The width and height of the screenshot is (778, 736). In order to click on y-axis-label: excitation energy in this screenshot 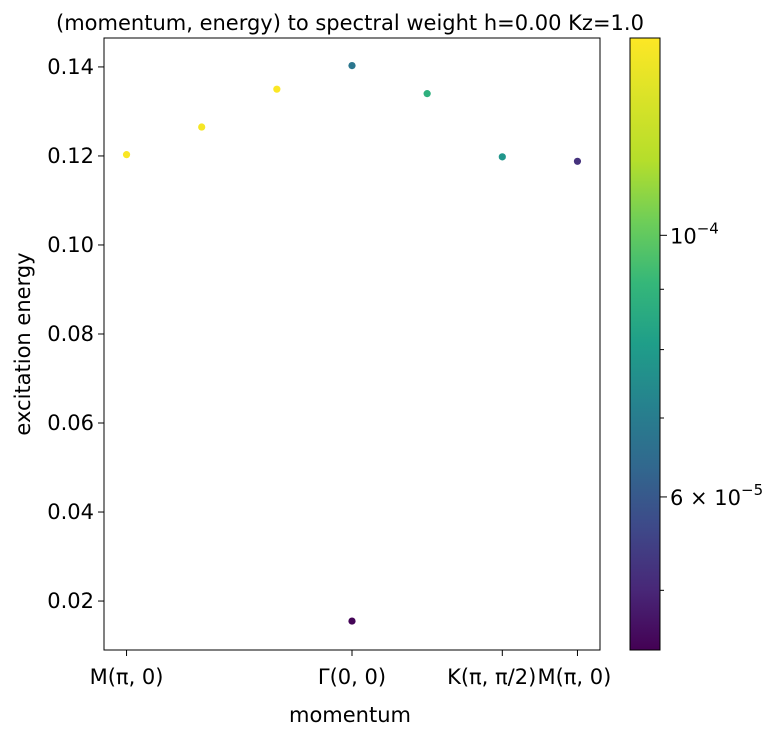, I will do `click(23, 343)`.